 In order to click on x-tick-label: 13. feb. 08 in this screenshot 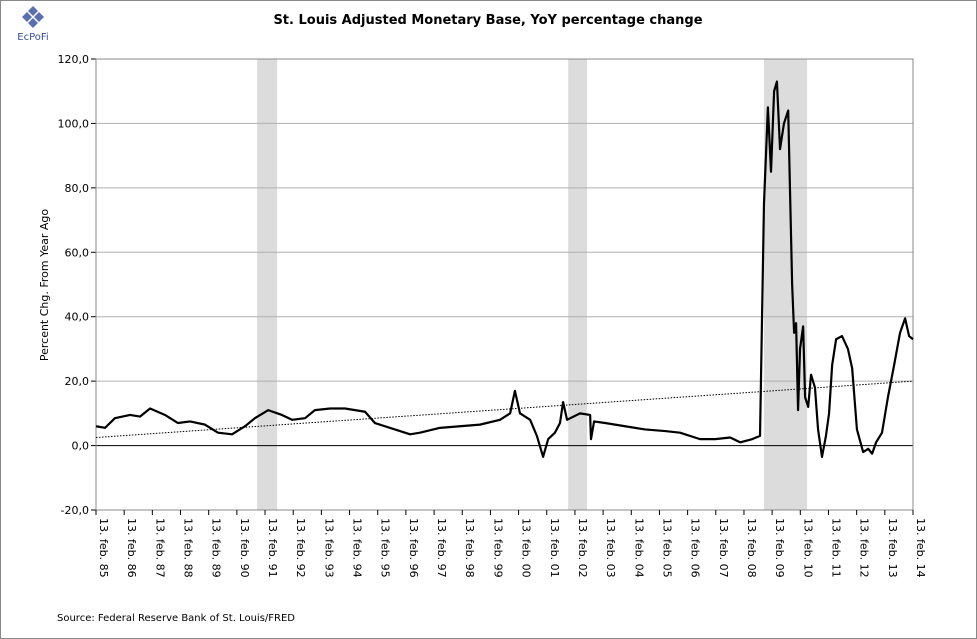, I will do `click(751, 548)`.